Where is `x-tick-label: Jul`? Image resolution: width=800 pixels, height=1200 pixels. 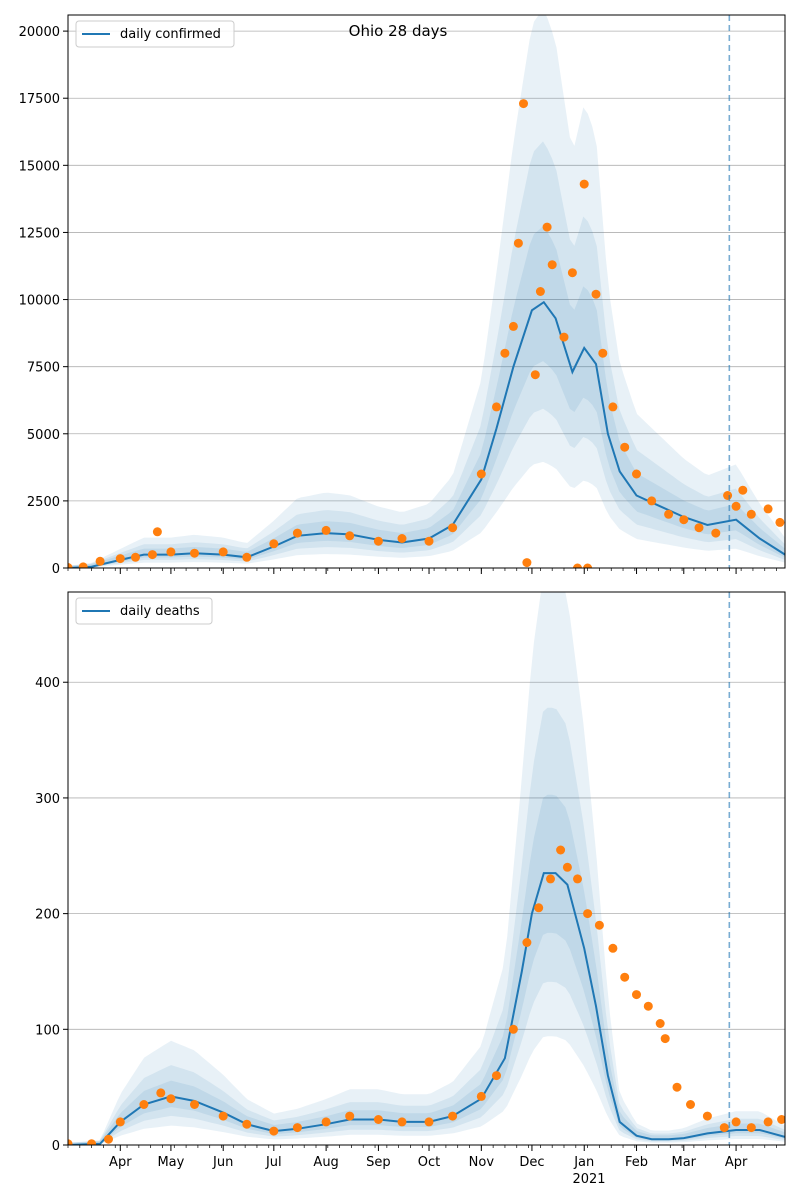
x-tick-label: Jul is located at coordinates (273, 1162).